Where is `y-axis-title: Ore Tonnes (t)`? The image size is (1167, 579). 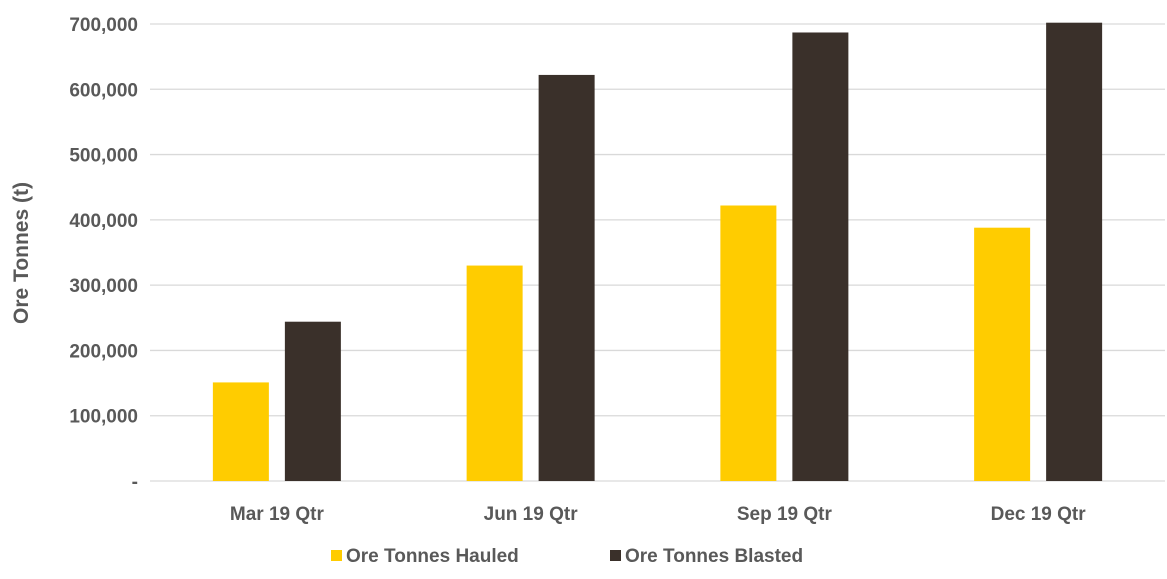 y-axis-title: Ore Tonnes (t) is located at coordinates (21, 253).